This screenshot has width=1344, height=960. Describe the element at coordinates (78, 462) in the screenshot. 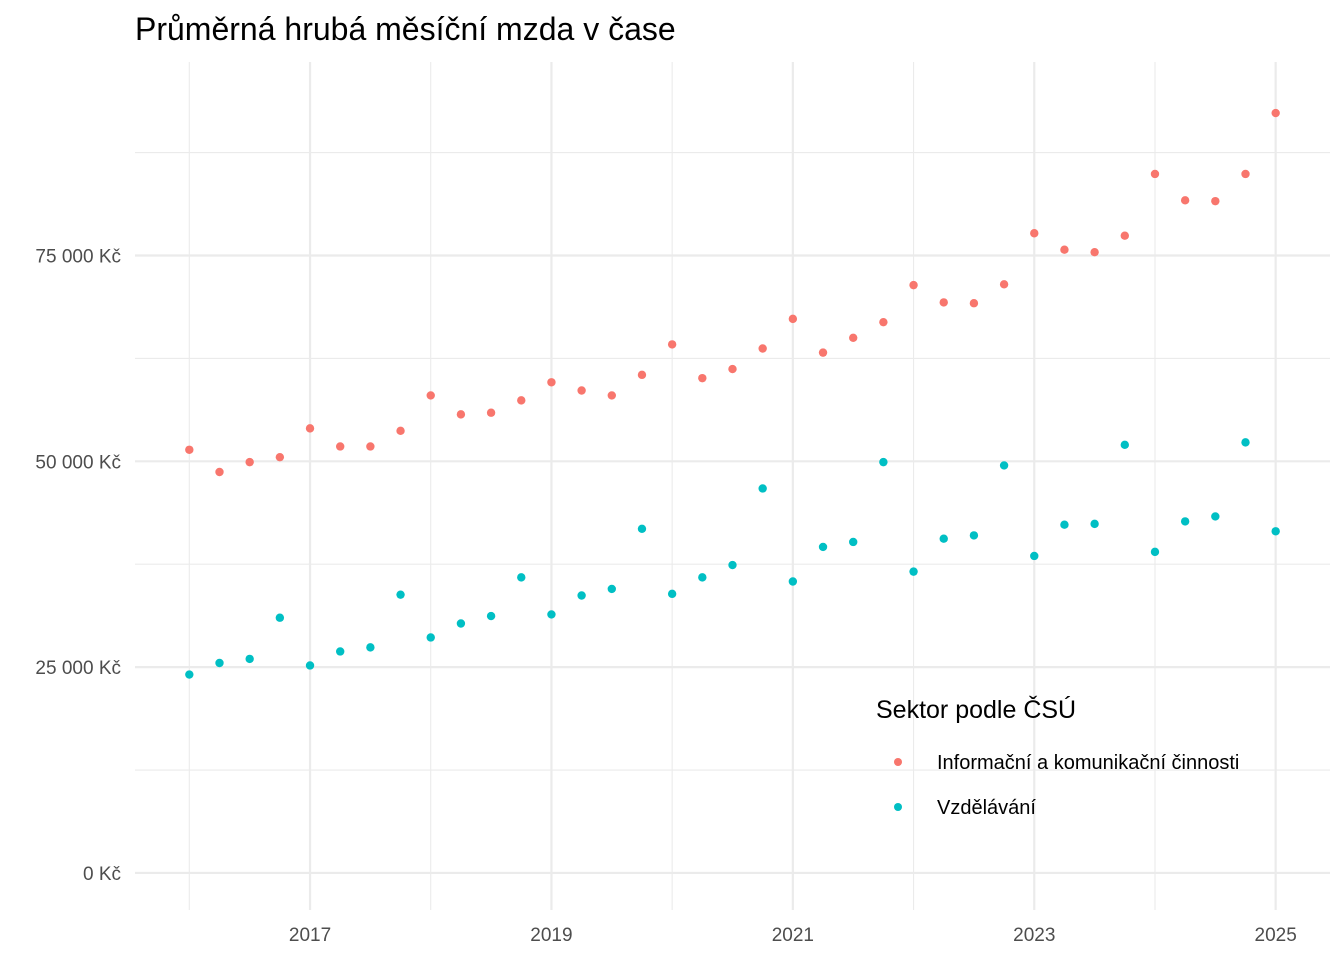

I see `y-tick-label: 50 000 Kč` at that location.